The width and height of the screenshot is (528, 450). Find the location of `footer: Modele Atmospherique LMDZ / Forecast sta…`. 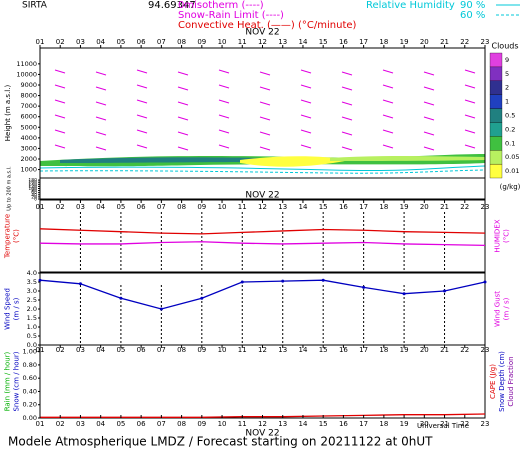

footer: Modele Atmospherique LMDZ / Forecast sta… is located at coordinates (220, 442).